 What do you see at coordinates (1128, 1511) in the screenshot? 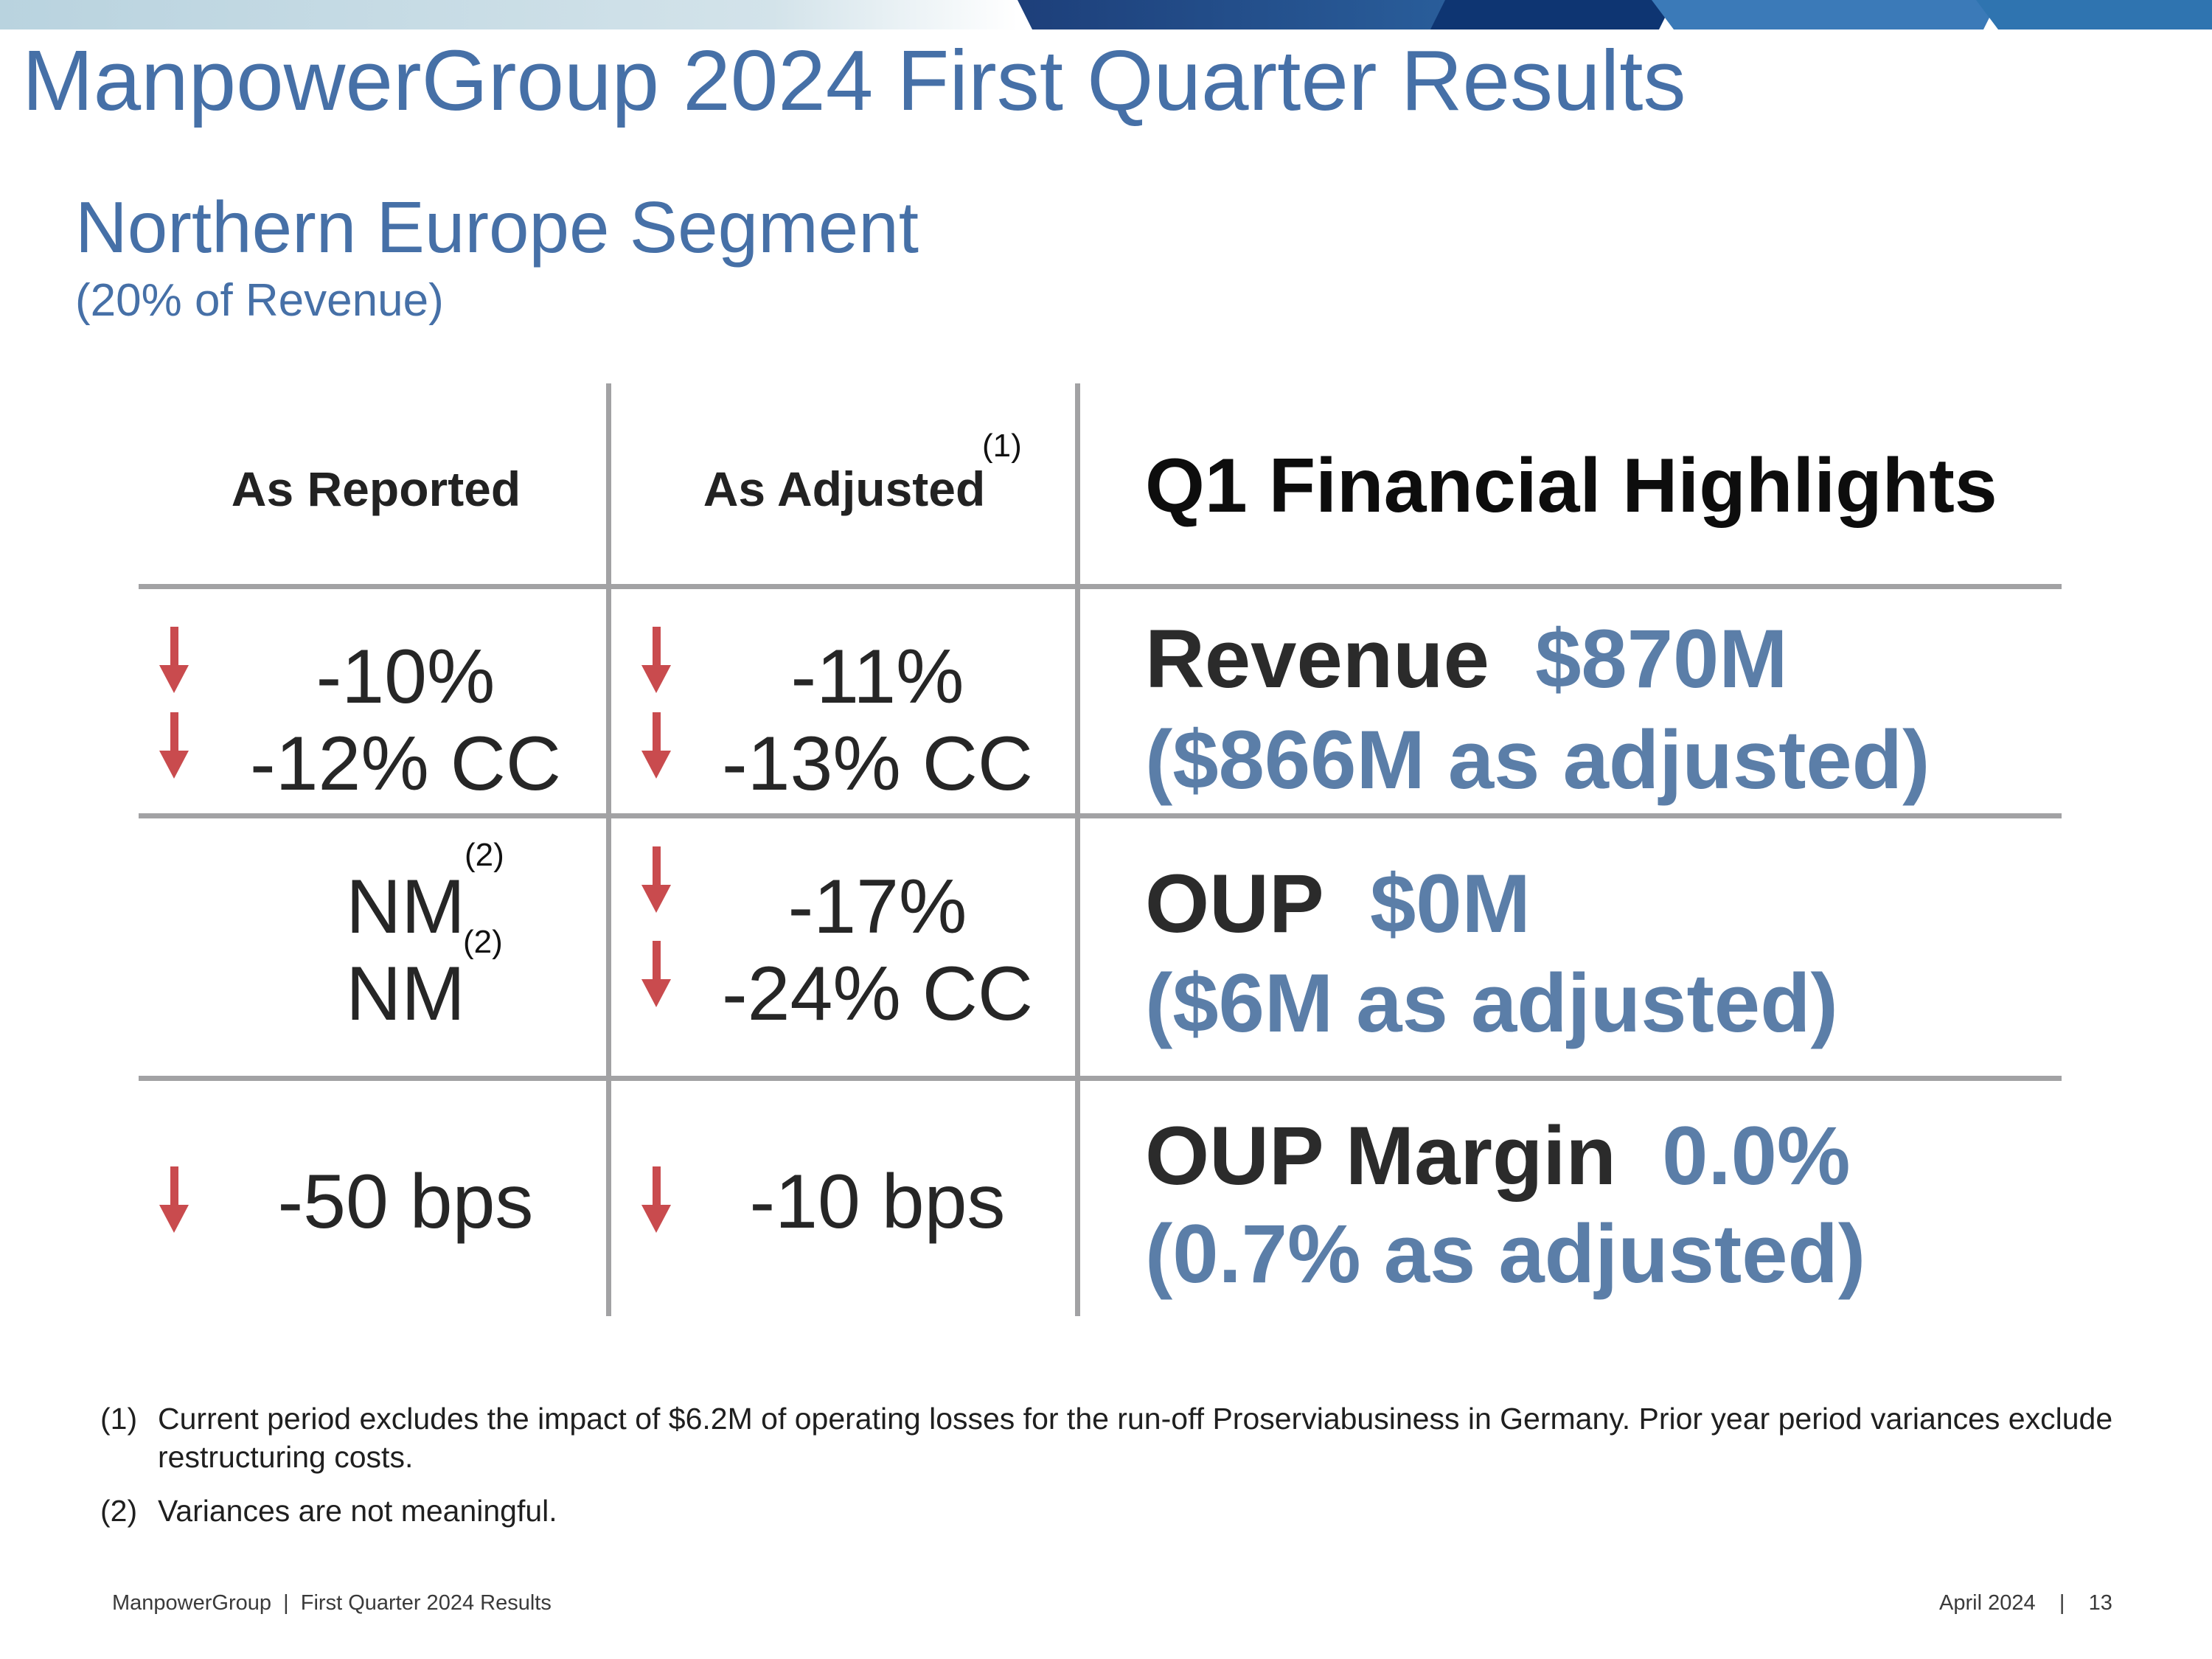
I see `footnote: (2) Variances are not meaningful.` at bounding box center [1128, 1511].